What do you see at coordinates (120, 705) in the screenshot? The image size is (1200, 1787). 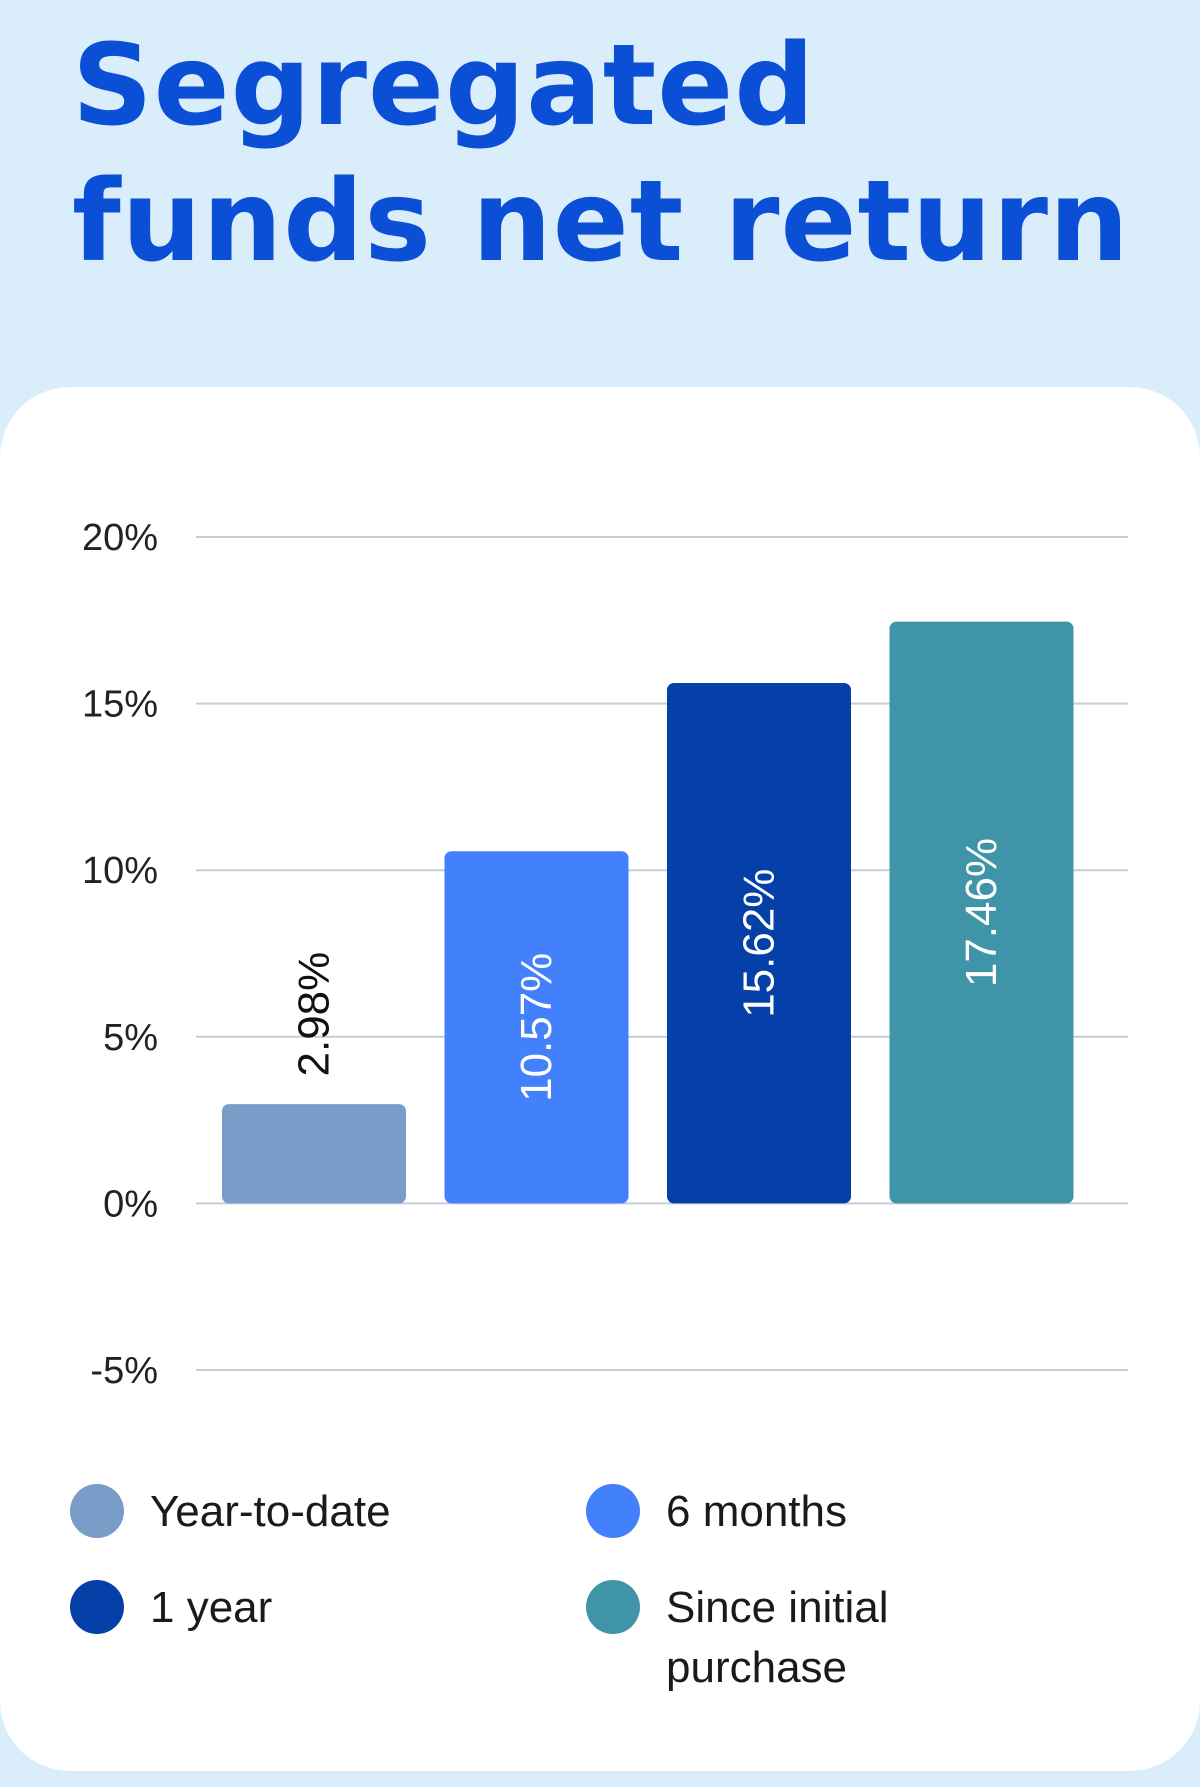 I see `y-tick-label: 15%` at bounding box center [120, 705].